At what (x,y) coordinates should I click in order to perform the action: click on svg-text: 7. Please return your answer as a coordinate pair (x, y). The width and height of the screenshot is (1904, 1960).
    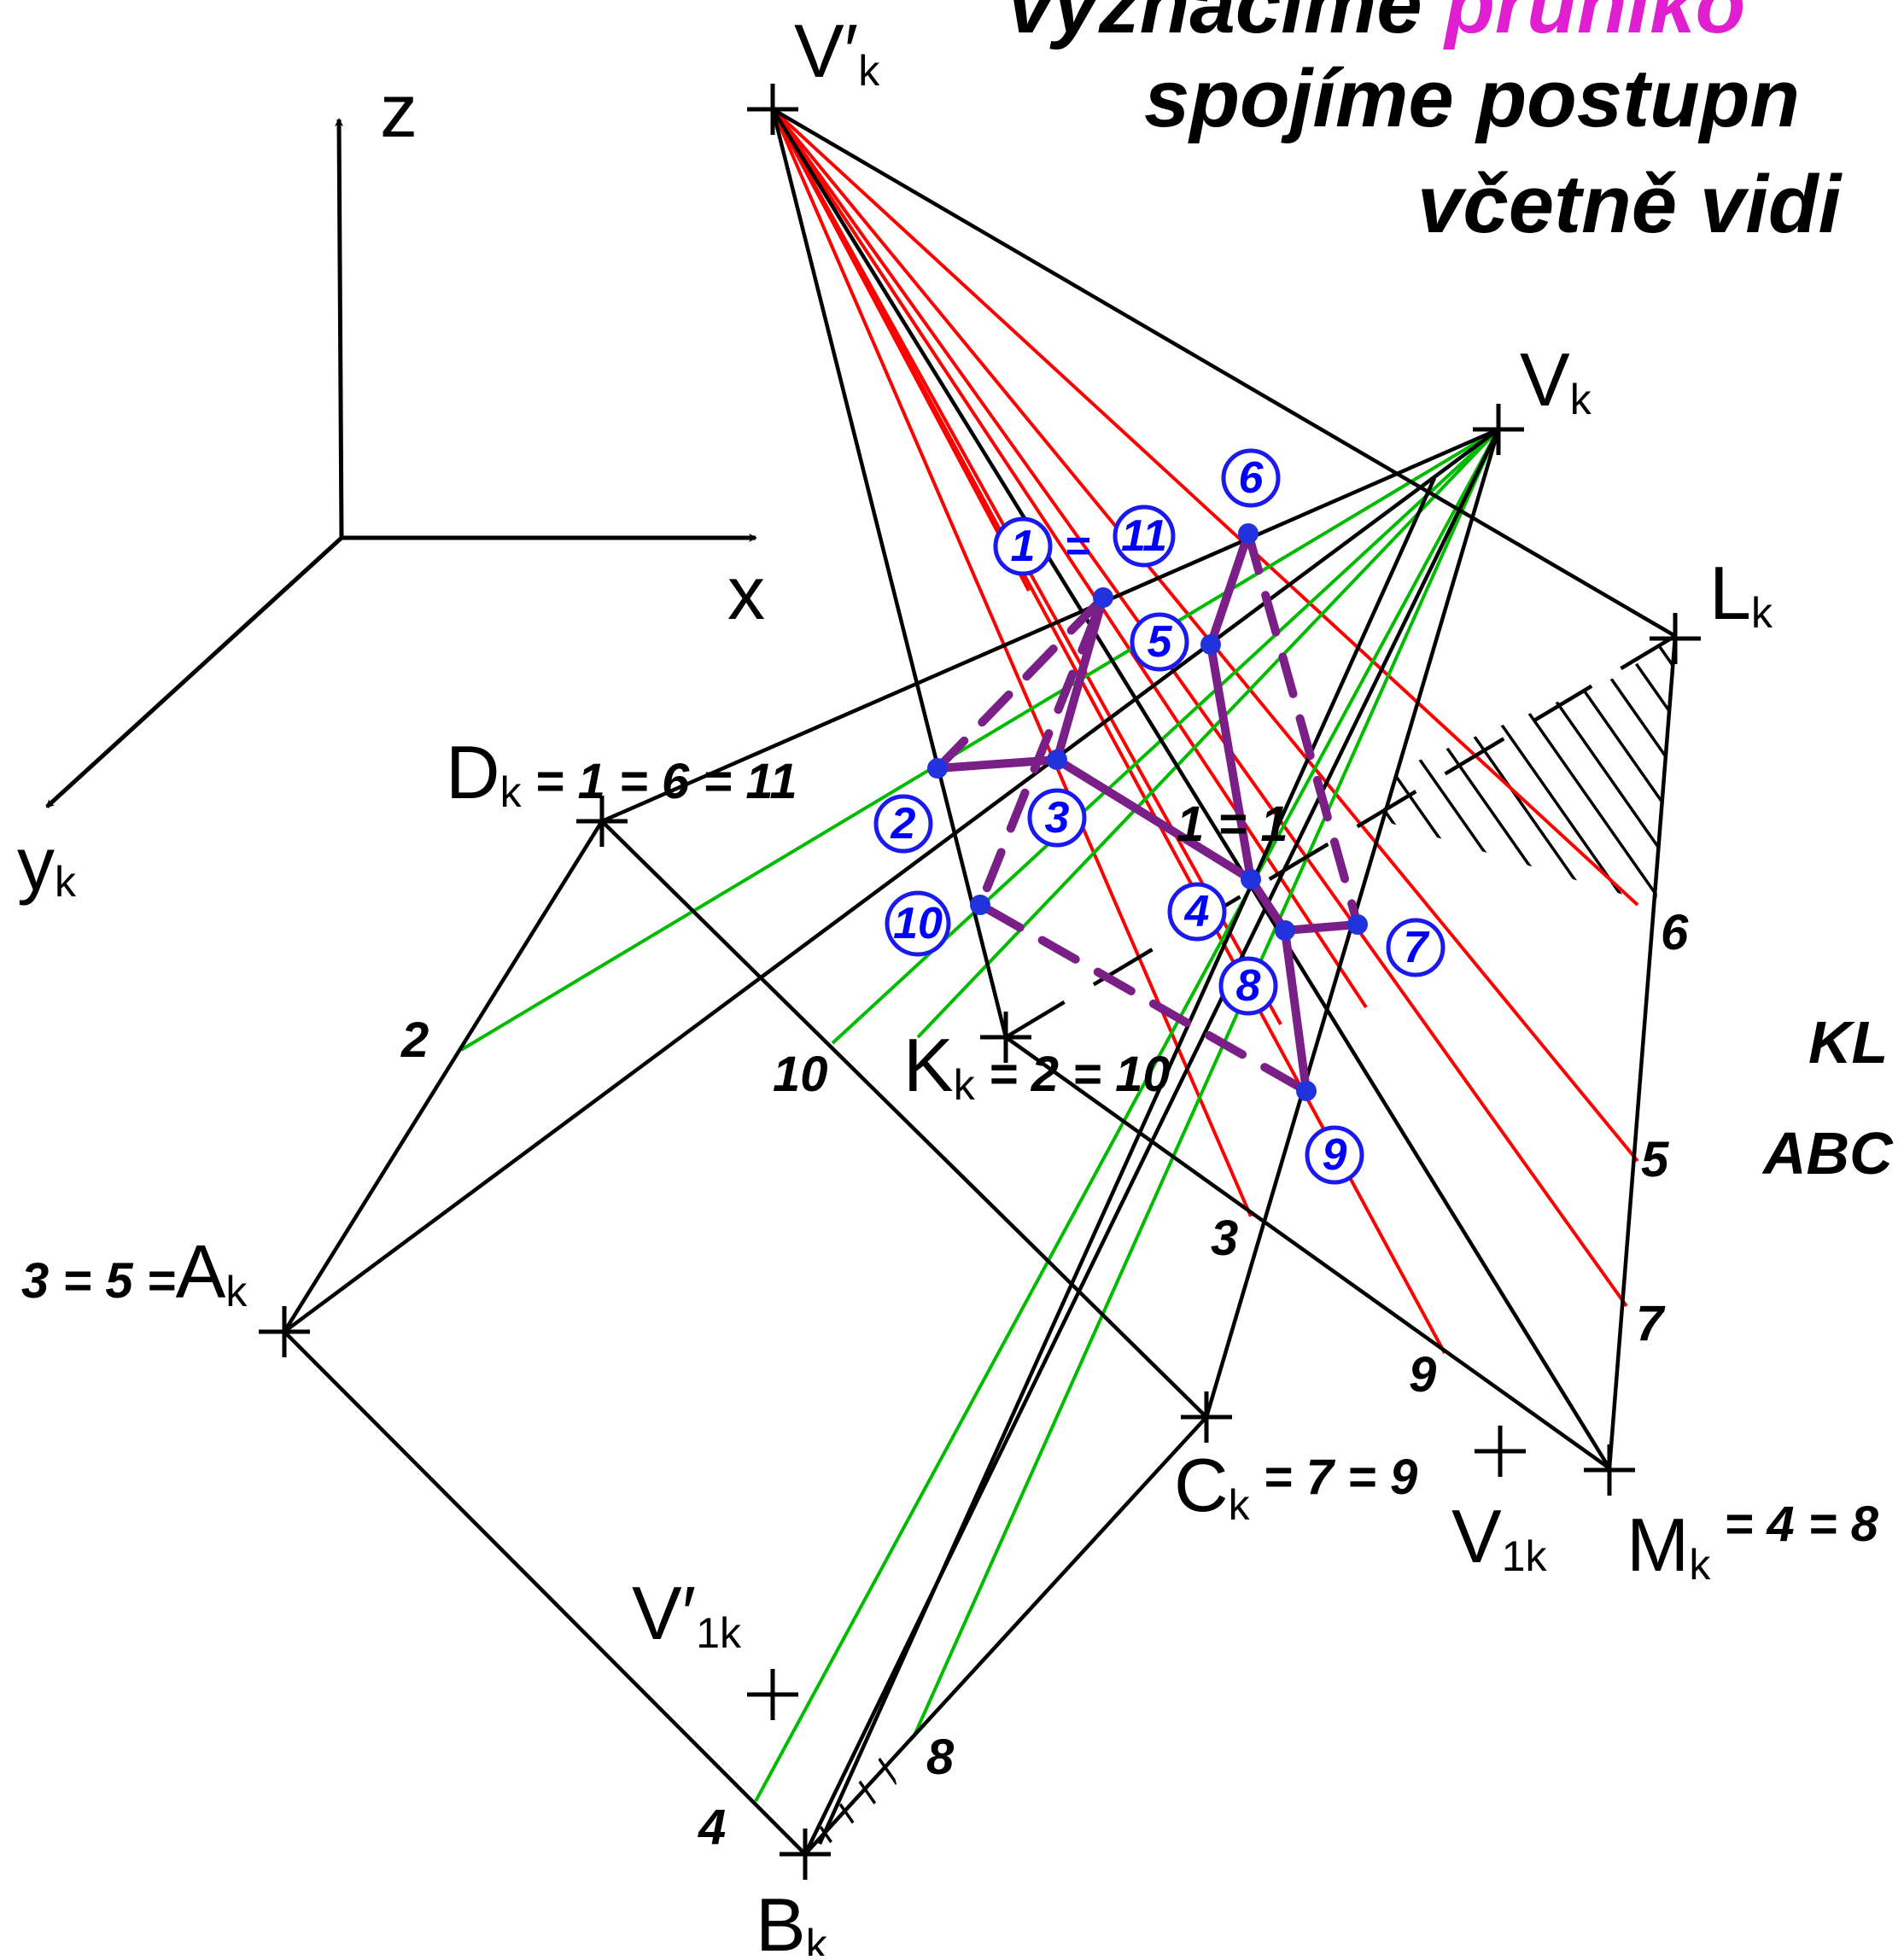
    Looking at the image, I should click on (1417, 948).